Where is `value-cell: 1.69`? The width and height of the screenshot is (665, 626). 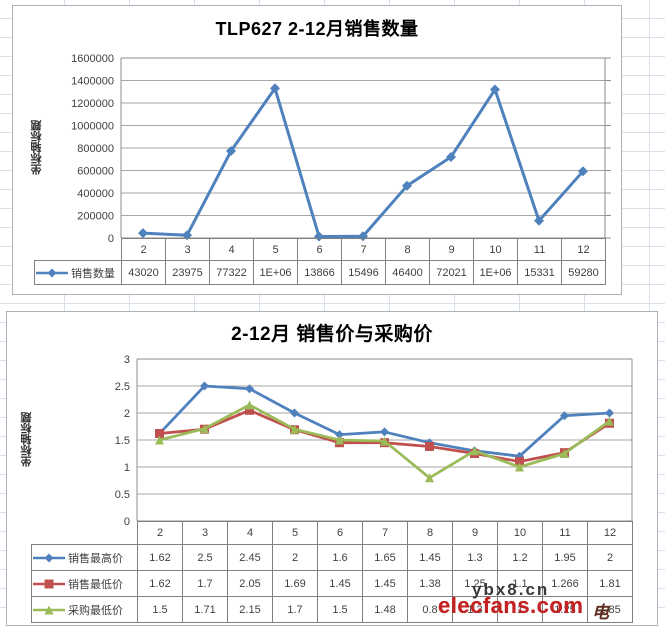 value-cell: 1.69 is located at coordinates (295, 583).